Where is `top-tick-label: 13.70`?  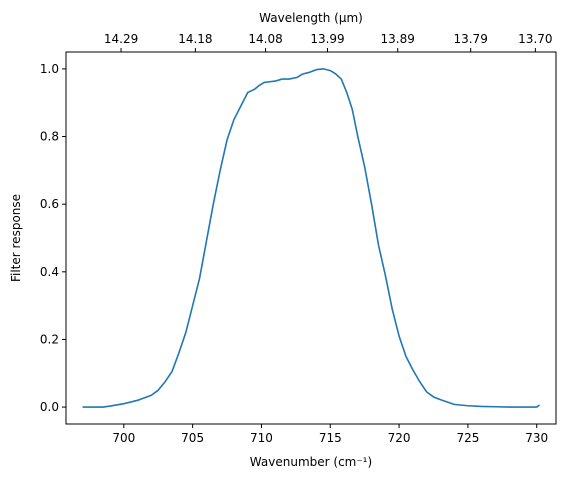
top-tick-label: 13.70 is located at coordinates (535, 39).